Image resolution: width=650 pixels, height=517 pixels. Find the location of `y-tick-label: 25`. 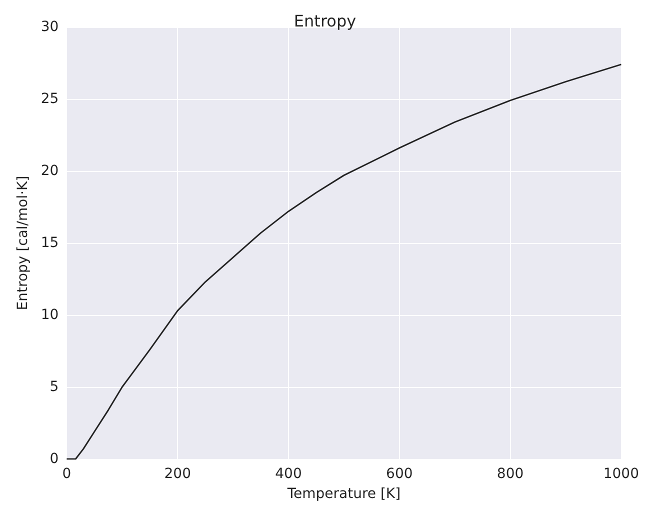

y-tick-label: 25 is located at coordinates (49, 99).